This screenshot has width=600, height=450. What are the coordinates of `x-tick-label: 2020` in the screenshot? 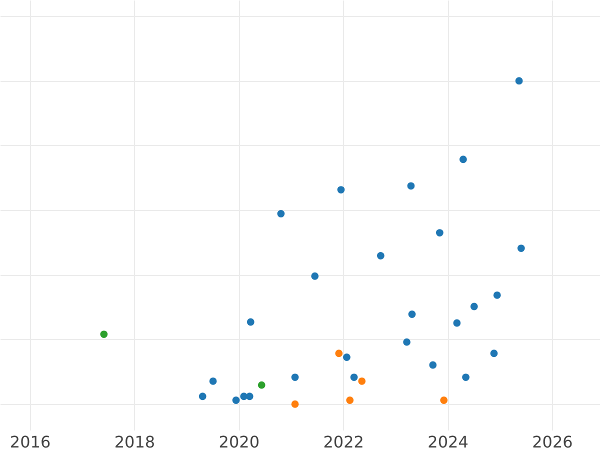 It's located at (239, 441).